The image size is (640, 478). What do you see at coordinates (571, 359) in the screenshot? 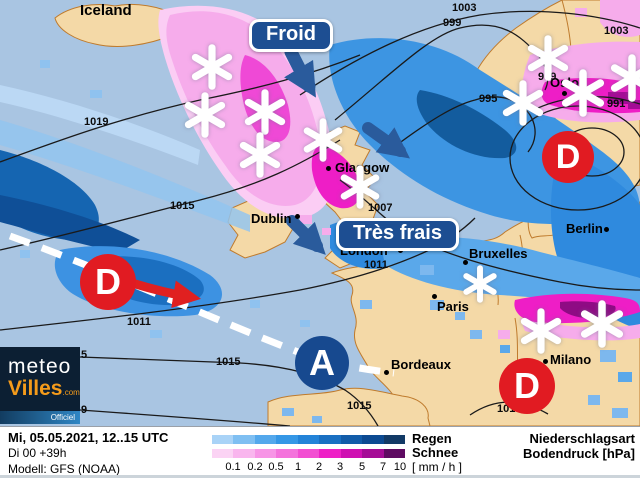
I see `city-label-milano: Milano` at bounding box center [571, 359].